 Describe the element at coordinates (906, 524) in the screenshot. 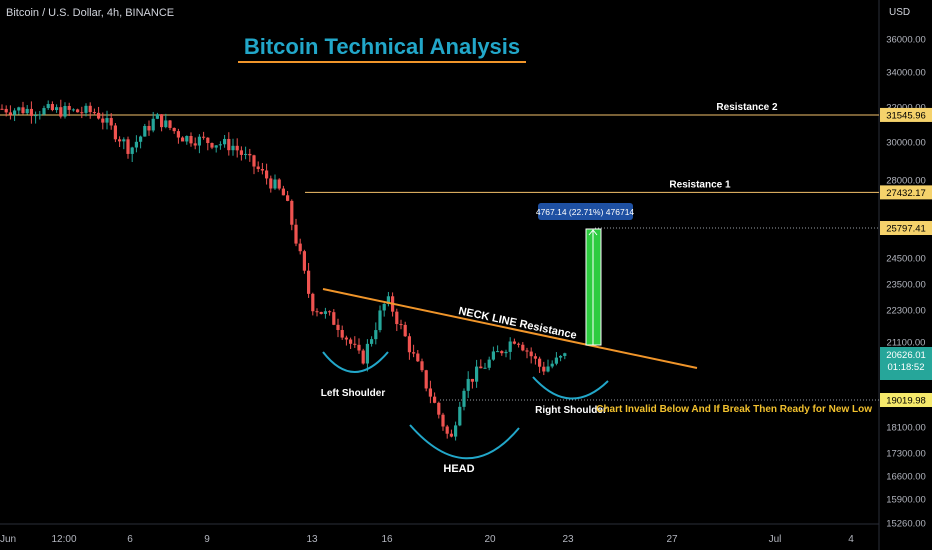

I see `price-tick-label: 15260.00` at that location.